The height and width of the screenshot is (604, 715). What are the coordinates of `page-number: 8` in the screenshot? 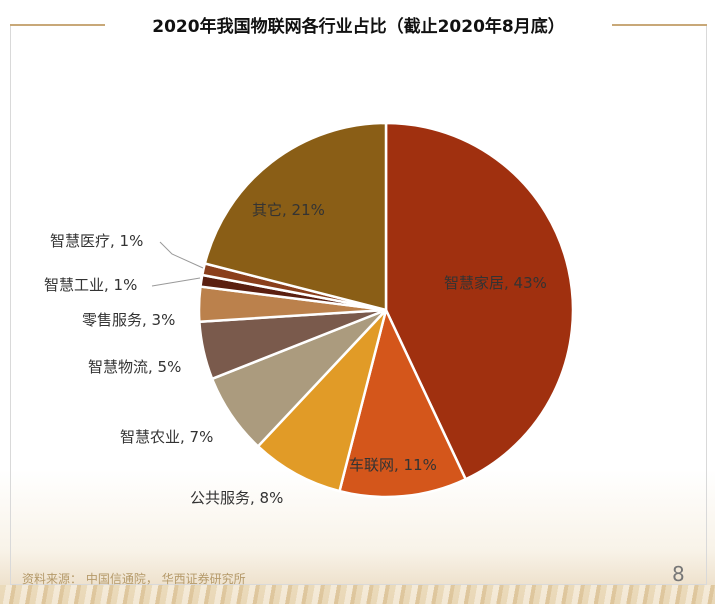 It's located at (678, 574).